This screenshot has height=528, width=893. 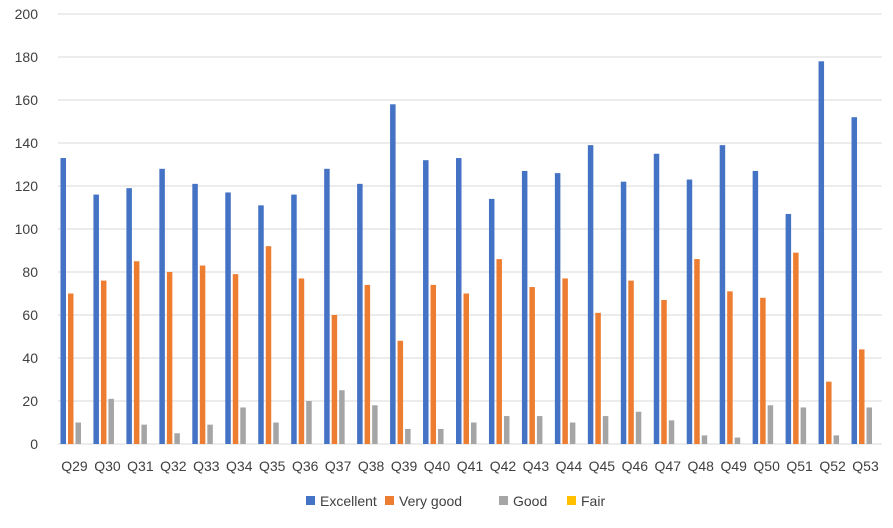 What do you see at coordinates (668, 466) in the screenshot?
I see `x-tick-label: Q47` at bounding box center [668, 466].